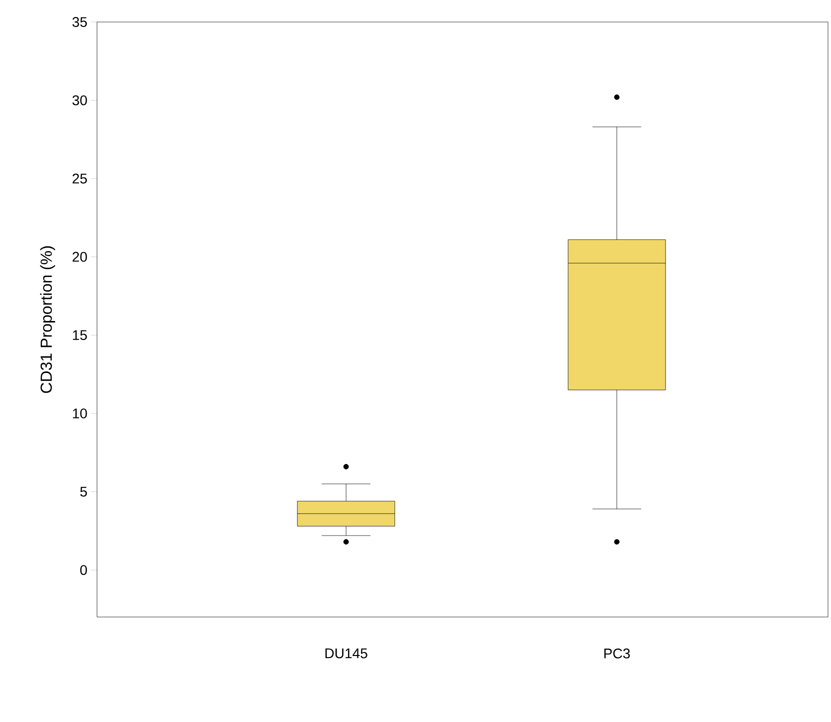 The height and width of the screenshot is (722, 831). What do you see at coordinates (346, 653) in the screenshot?
I see `x-tick-label: DU145` at bounding box center [346, 653].